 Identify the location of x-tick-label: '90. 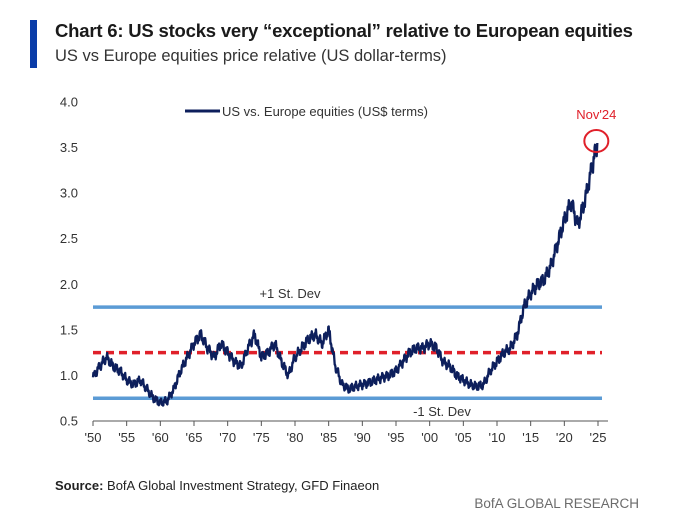
(362, 437).